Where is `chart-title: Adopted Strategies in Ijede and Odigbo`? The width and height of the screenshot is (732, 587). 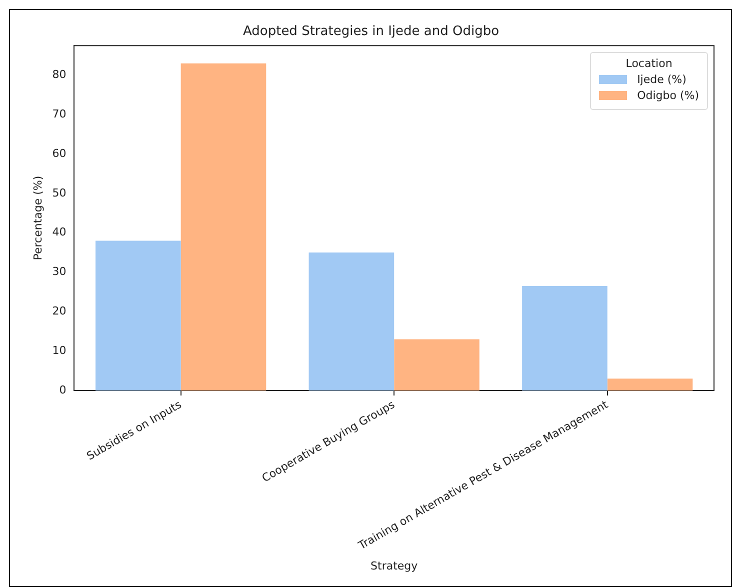 chart-title: Adopted Strategies in Ijede and Odigbo is located at coordinates (371, 32).